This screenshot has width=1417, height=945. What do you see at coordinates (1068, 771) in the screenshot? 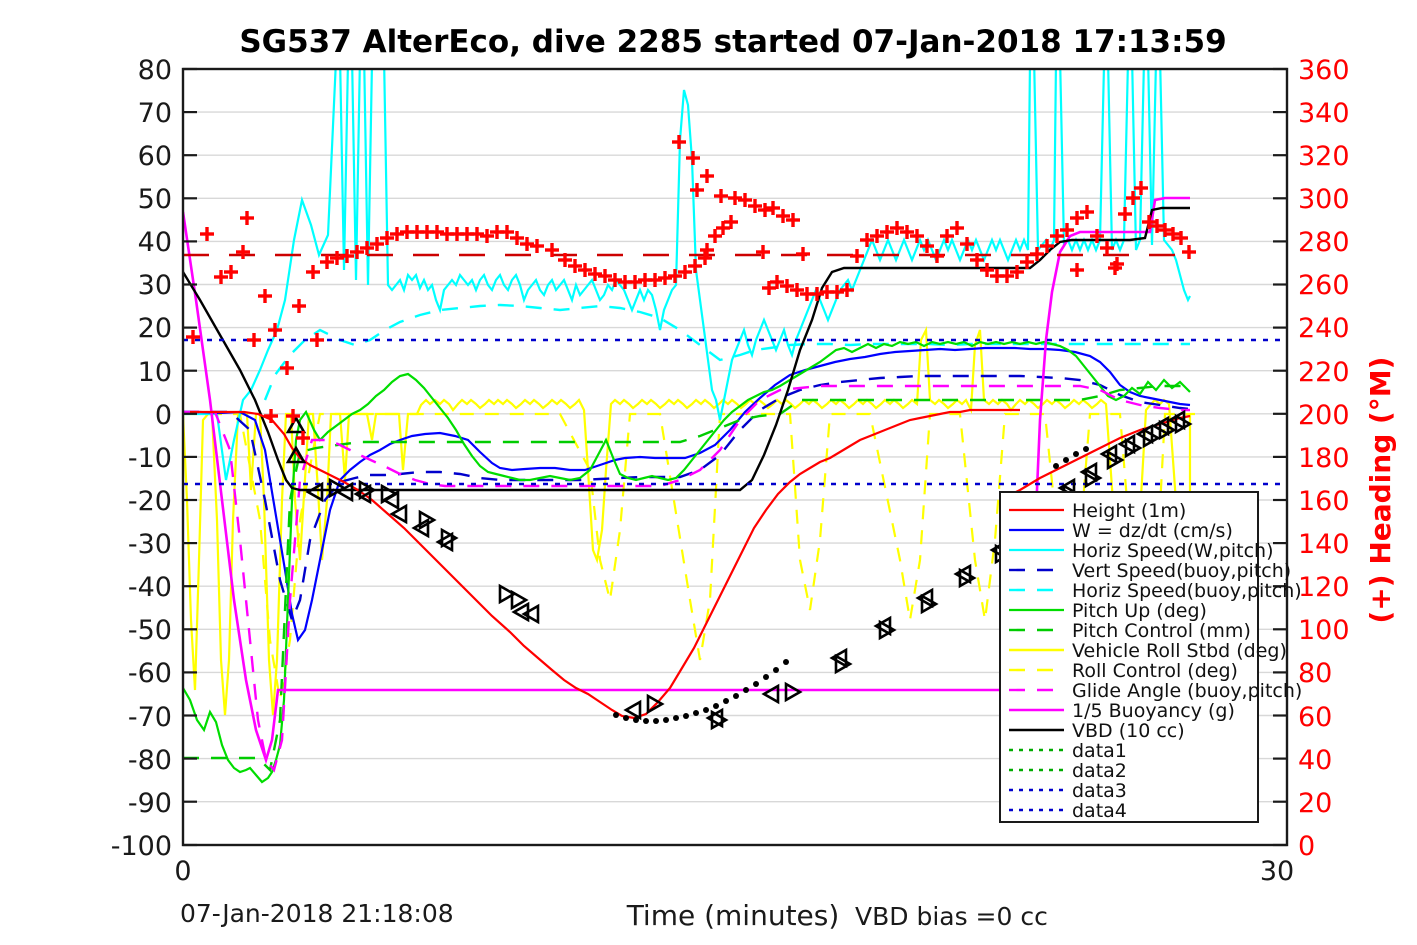
I see `legend-item-data2: data2` at bounding box center [1068, 771].